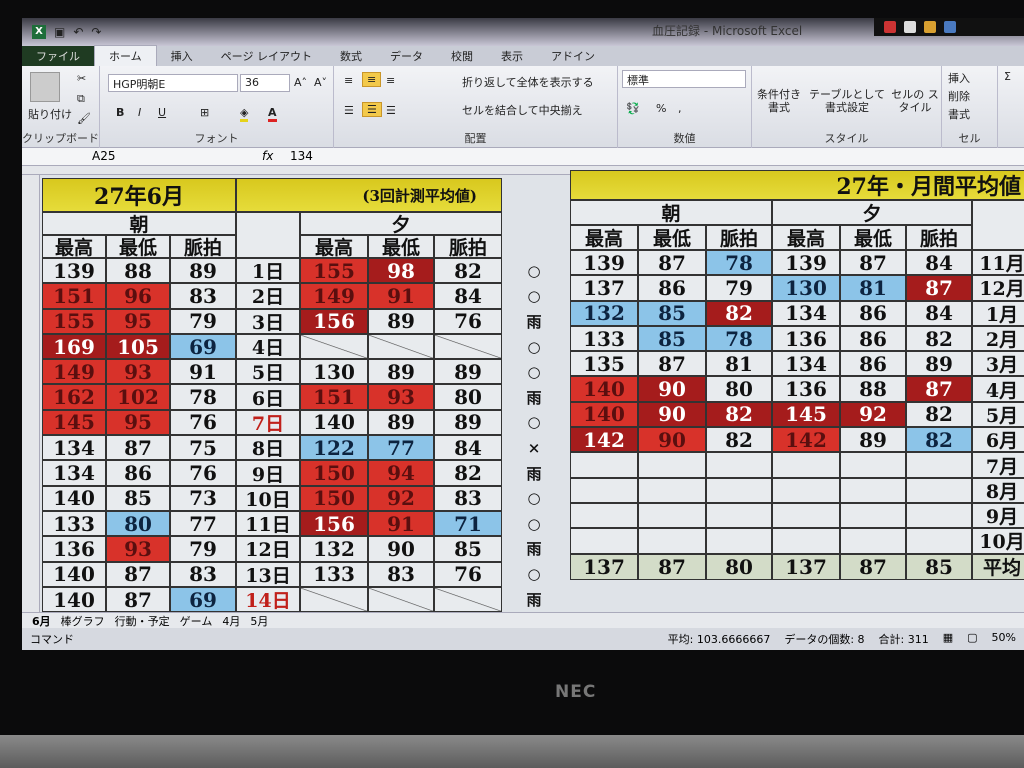 Image resolution: width=1024 pixels, height=768 pixels. What do you see at coordinates (998, 566) in the screenshot?
I see `average-label-cell: 平均` at bounding box center [998, 566].